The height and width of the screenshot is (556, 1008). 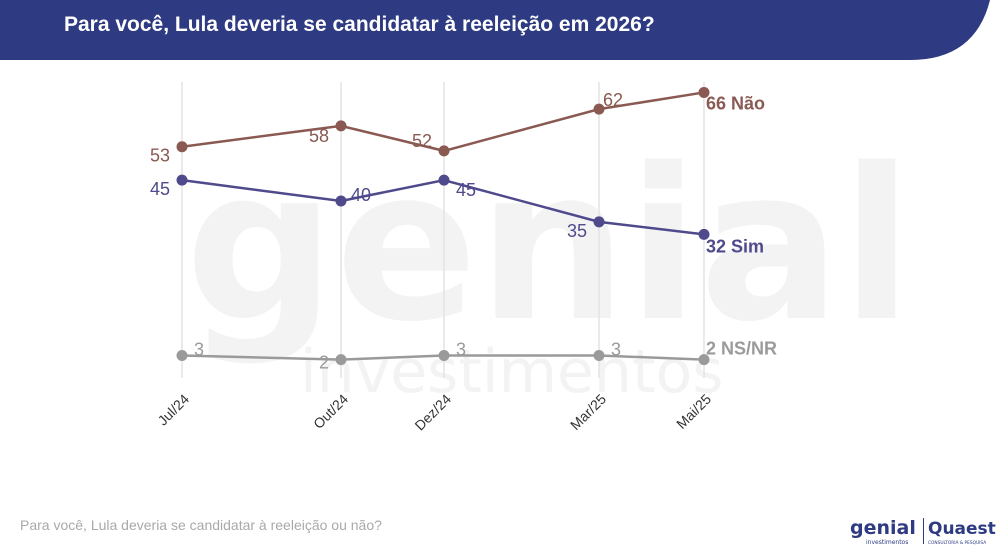 What do you see at coordinates (361, 195) in the screenshot?
I see `data-label: 40` at bounding box center [361, 195].